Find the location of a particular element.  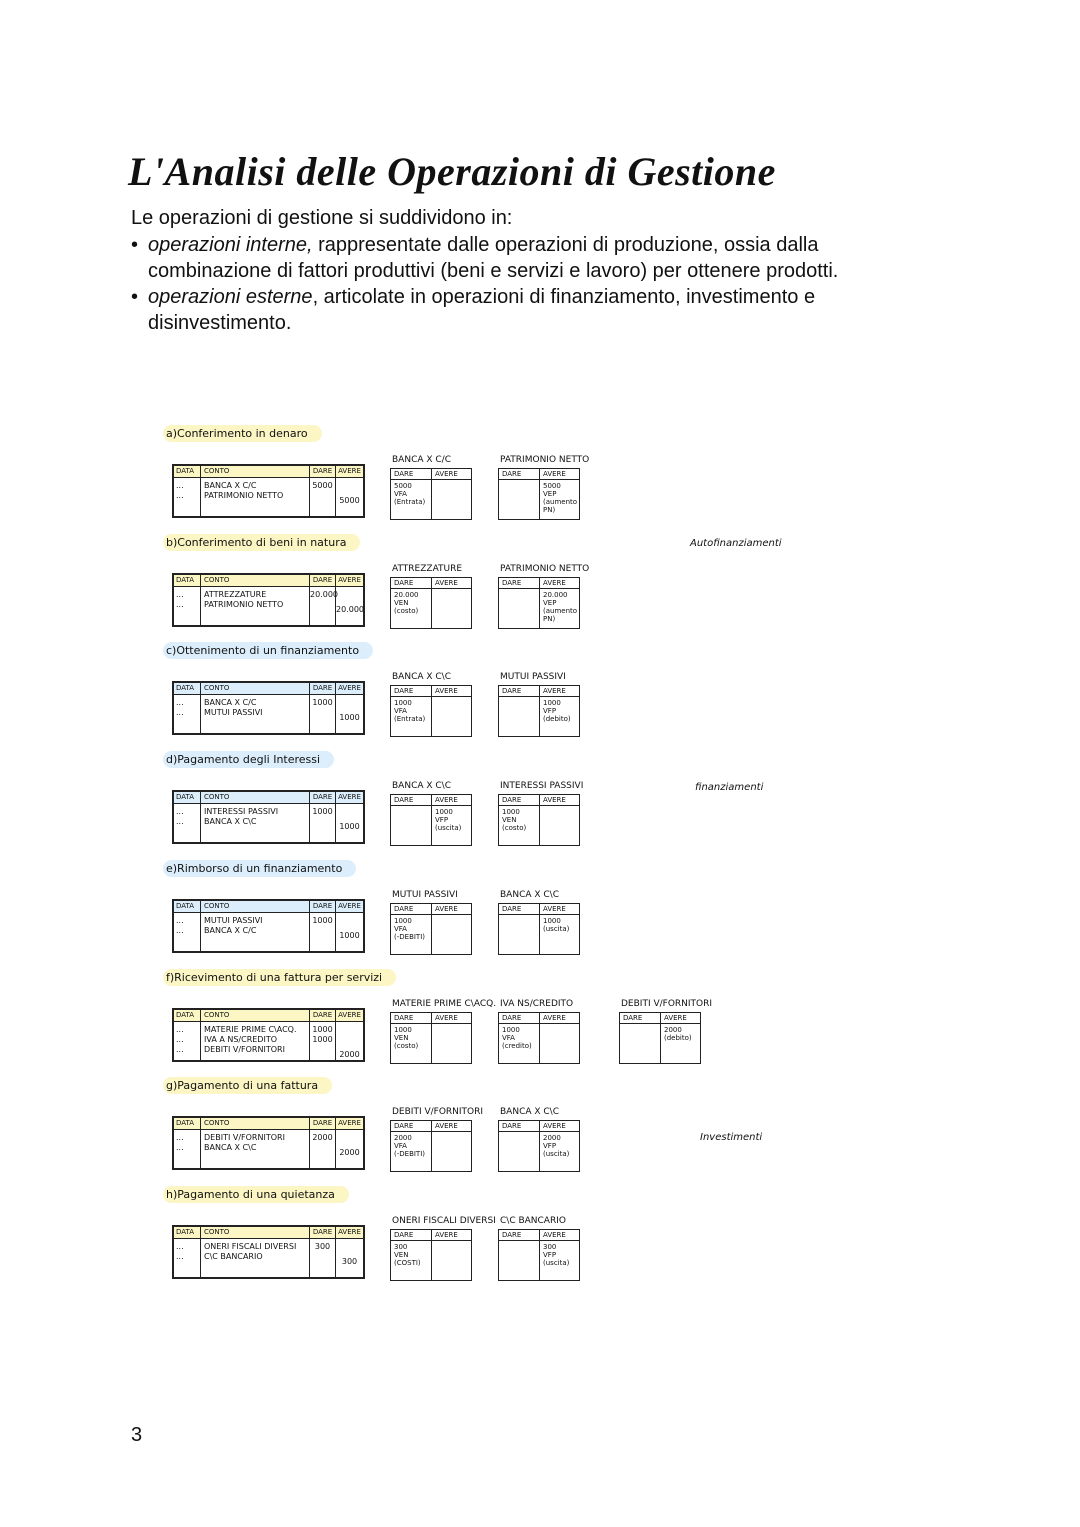

t-account-title: PATRIMONIO NETTO is located at coordinates (545, 460).